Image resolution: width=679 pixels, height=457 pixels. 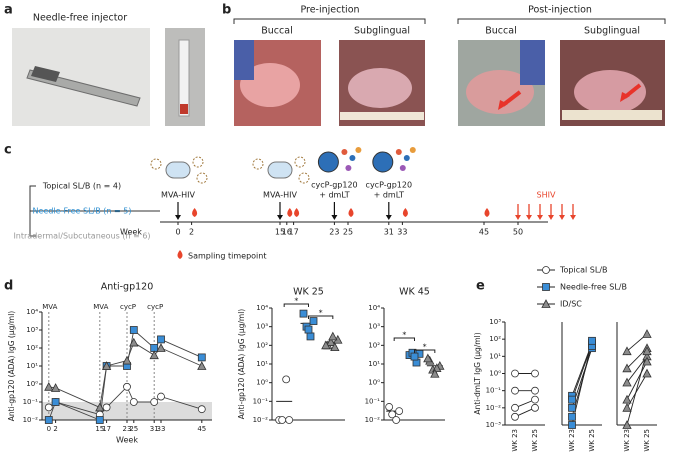 What do you see at coordinates (280, 195) in the screenshot?
I see `event-label: MVA-HIV` at bounding box center [280, 195].